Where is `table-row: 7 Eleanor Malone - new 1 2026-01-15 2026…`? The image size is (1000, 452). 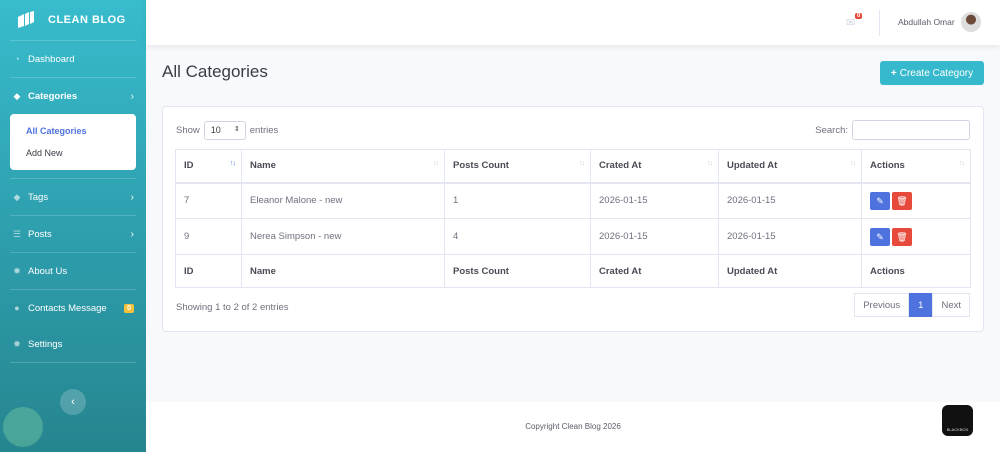
table-row: 7 Eleanor Malone - new 1 2026-01-15 2026… is located at coordinates (573, 200).